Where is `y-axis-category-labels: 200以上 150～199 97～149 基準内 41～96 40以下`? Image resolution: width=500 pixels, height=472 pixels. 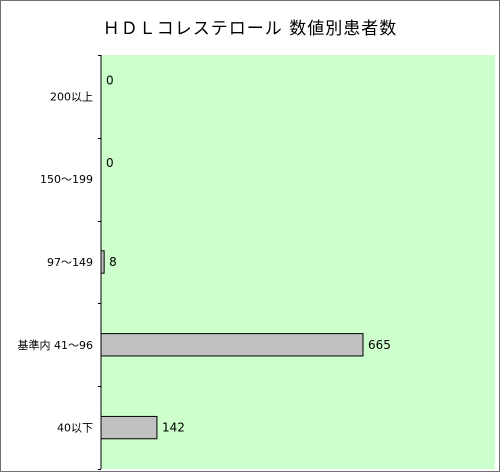 y-axis-category-labels: 200以上 150～199 97～149 基準内 41～96 40以下 is located at coordinates (56, 262).